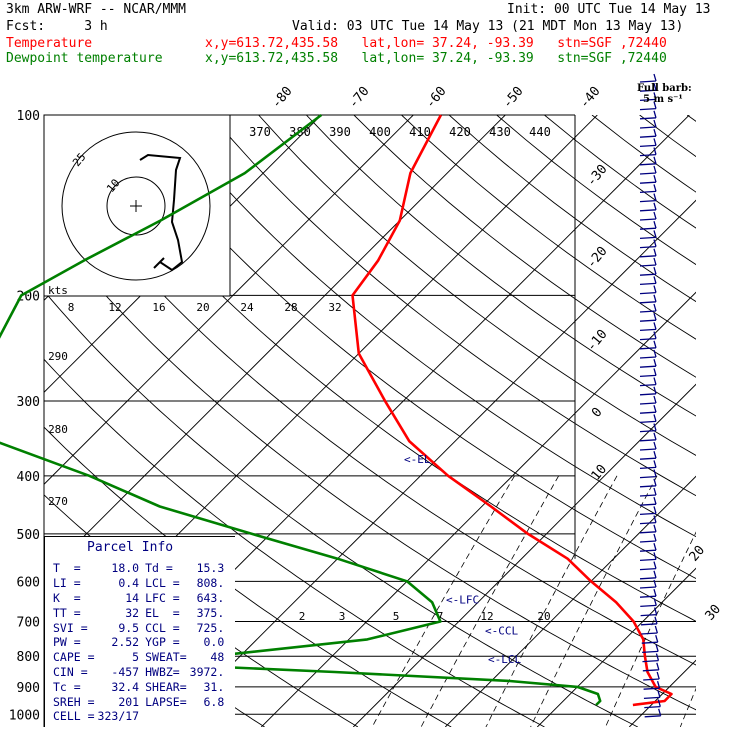  I want to click on parcel-info-cell: 15.3, so click(210, 568).